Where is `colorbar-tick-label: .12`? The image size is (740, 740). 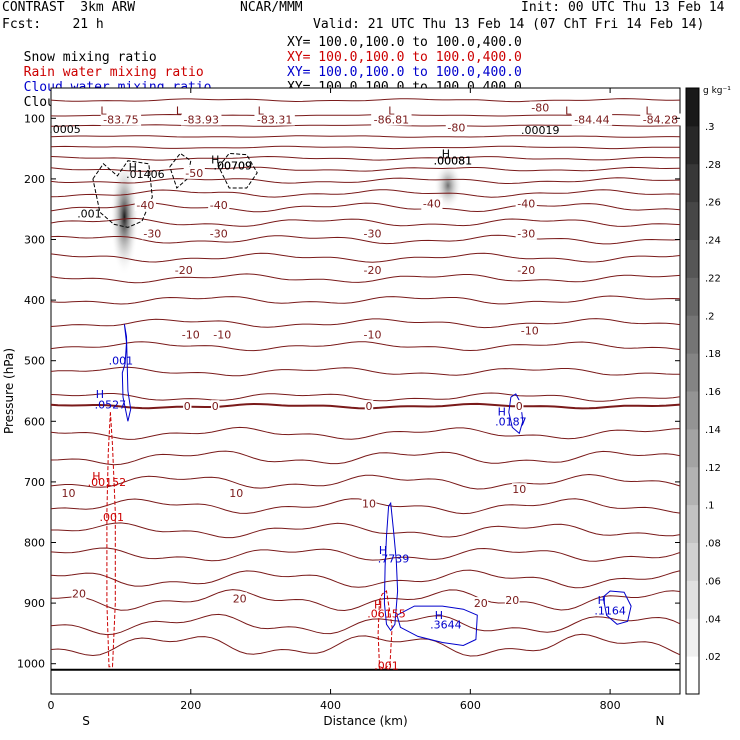
colorbar-tick-label: .12 is located at coordinates (713, 468).